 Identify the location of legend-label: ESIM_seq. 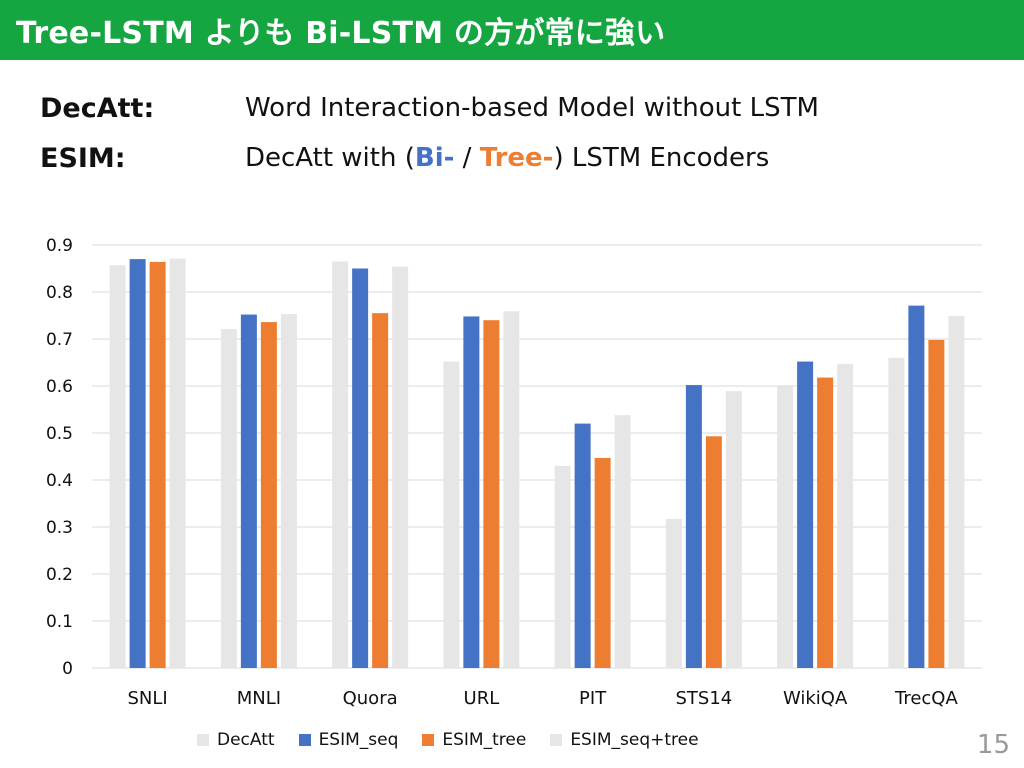
(358, 740).